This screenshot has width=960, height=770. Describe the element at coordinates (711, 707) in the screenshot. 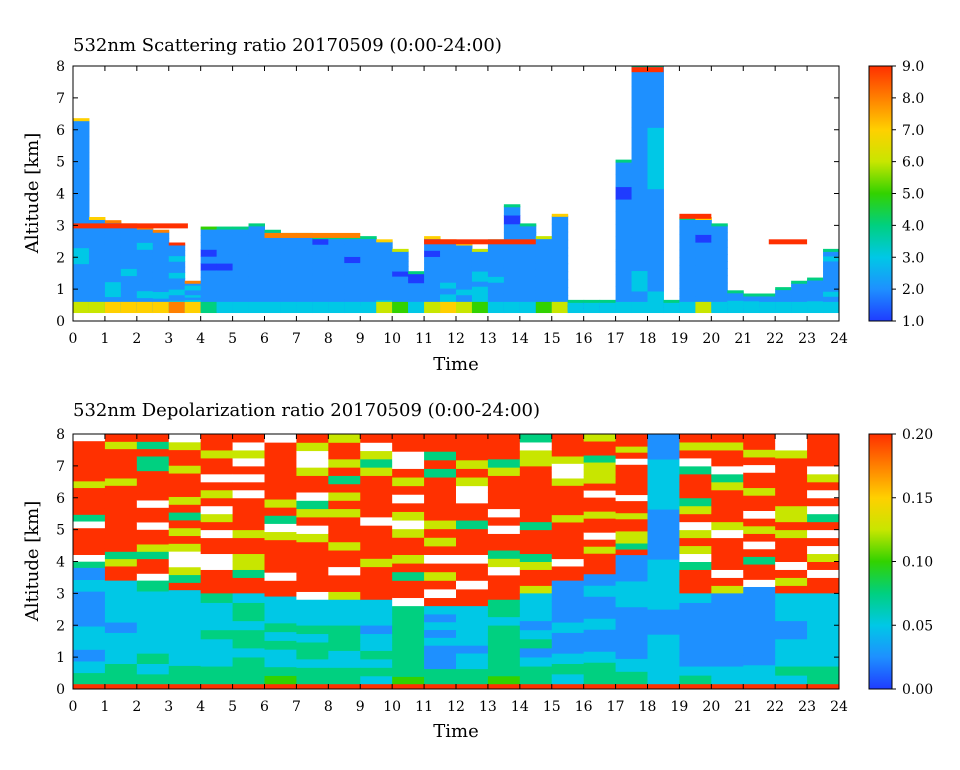

I see `x-tick-label: 20` at that location.